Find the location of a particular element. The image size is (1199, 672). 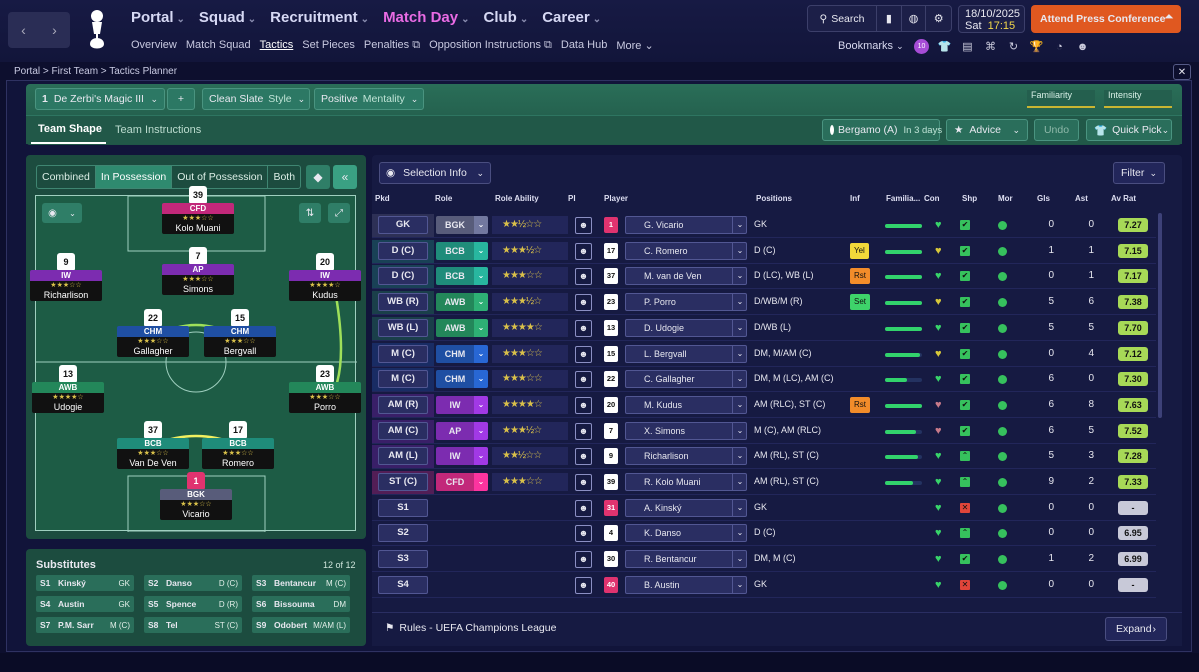

picked-position: D (C) is located at coordinates (403, 276).